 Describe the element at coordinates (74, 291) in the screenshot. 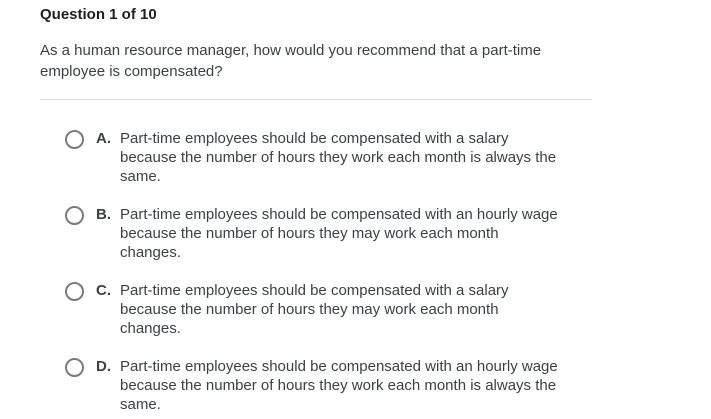

I see `radio-button-c` at that location.